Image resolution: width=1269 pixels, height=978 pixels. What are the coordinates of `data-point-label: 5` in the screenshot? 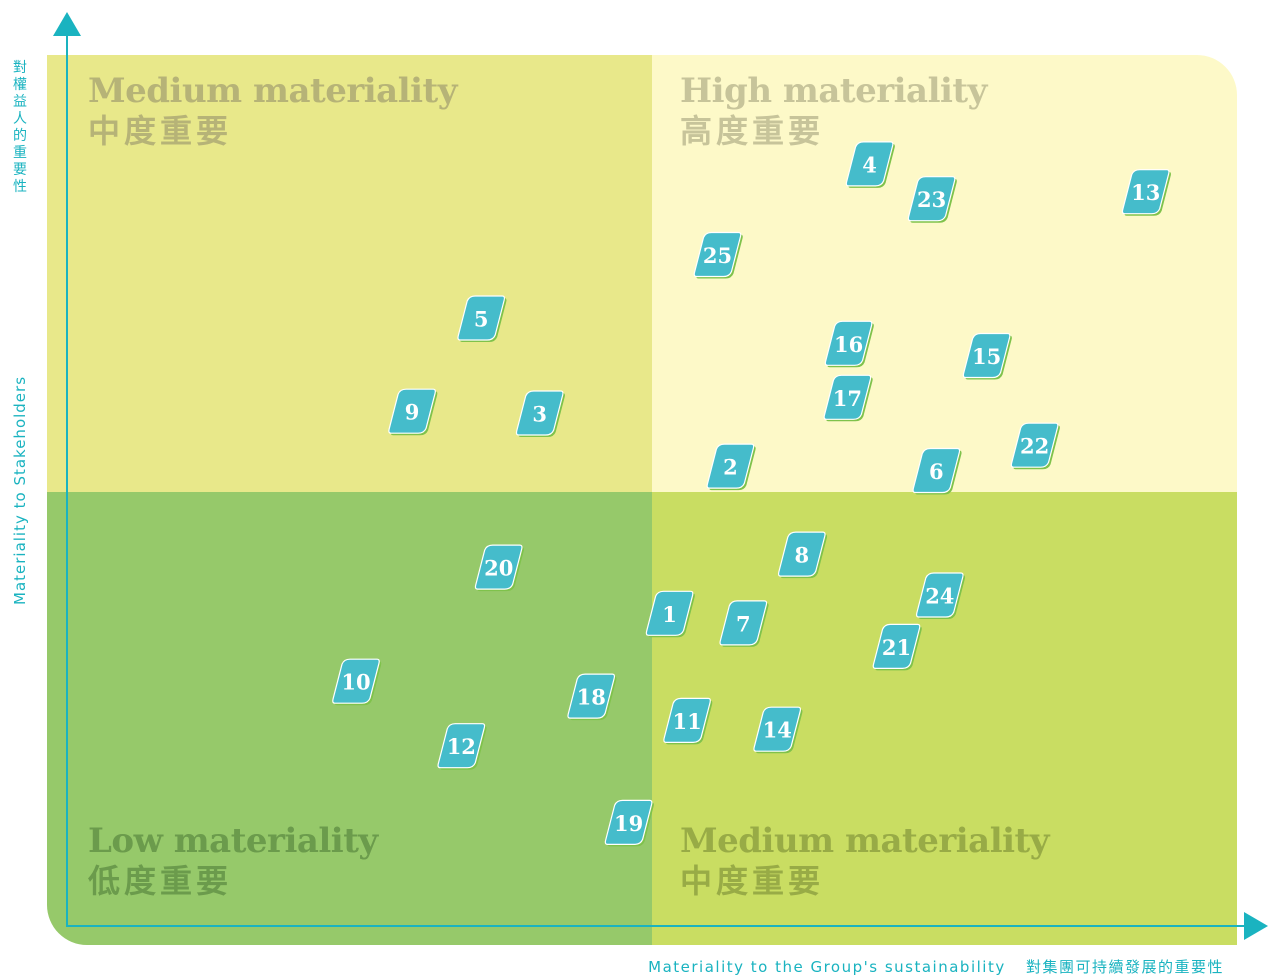 It's located at (481, 319).